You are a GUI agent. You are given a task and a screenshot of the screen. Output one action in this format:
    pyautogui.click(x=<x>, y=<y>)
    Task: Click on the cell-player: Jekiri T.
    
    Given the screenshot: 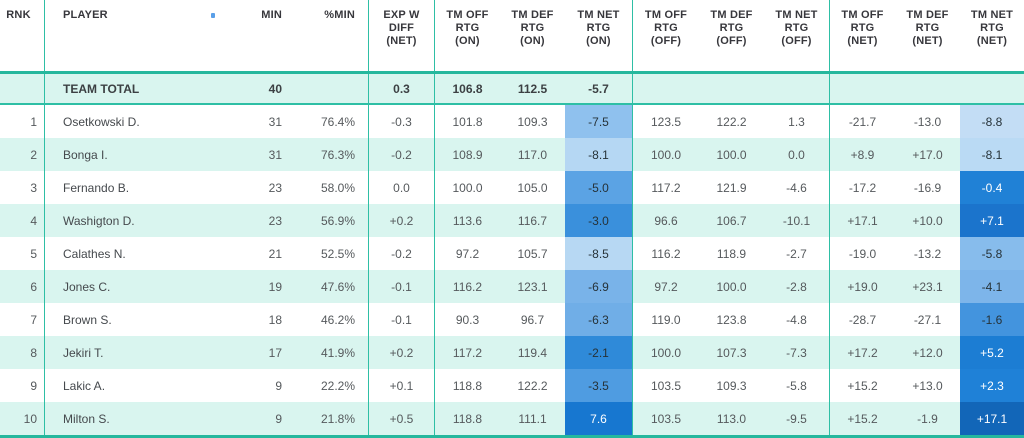 What is the action you would take?
    pyautogui.click(x=147, y=352)
    